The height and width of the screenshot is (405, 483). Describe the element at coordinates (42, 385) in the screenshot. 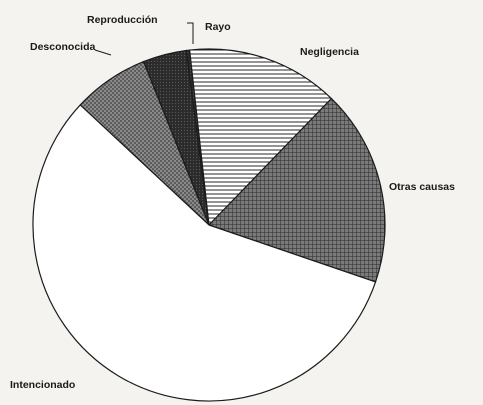

I see `slice-label-intencionado: Intencionado` at that location.